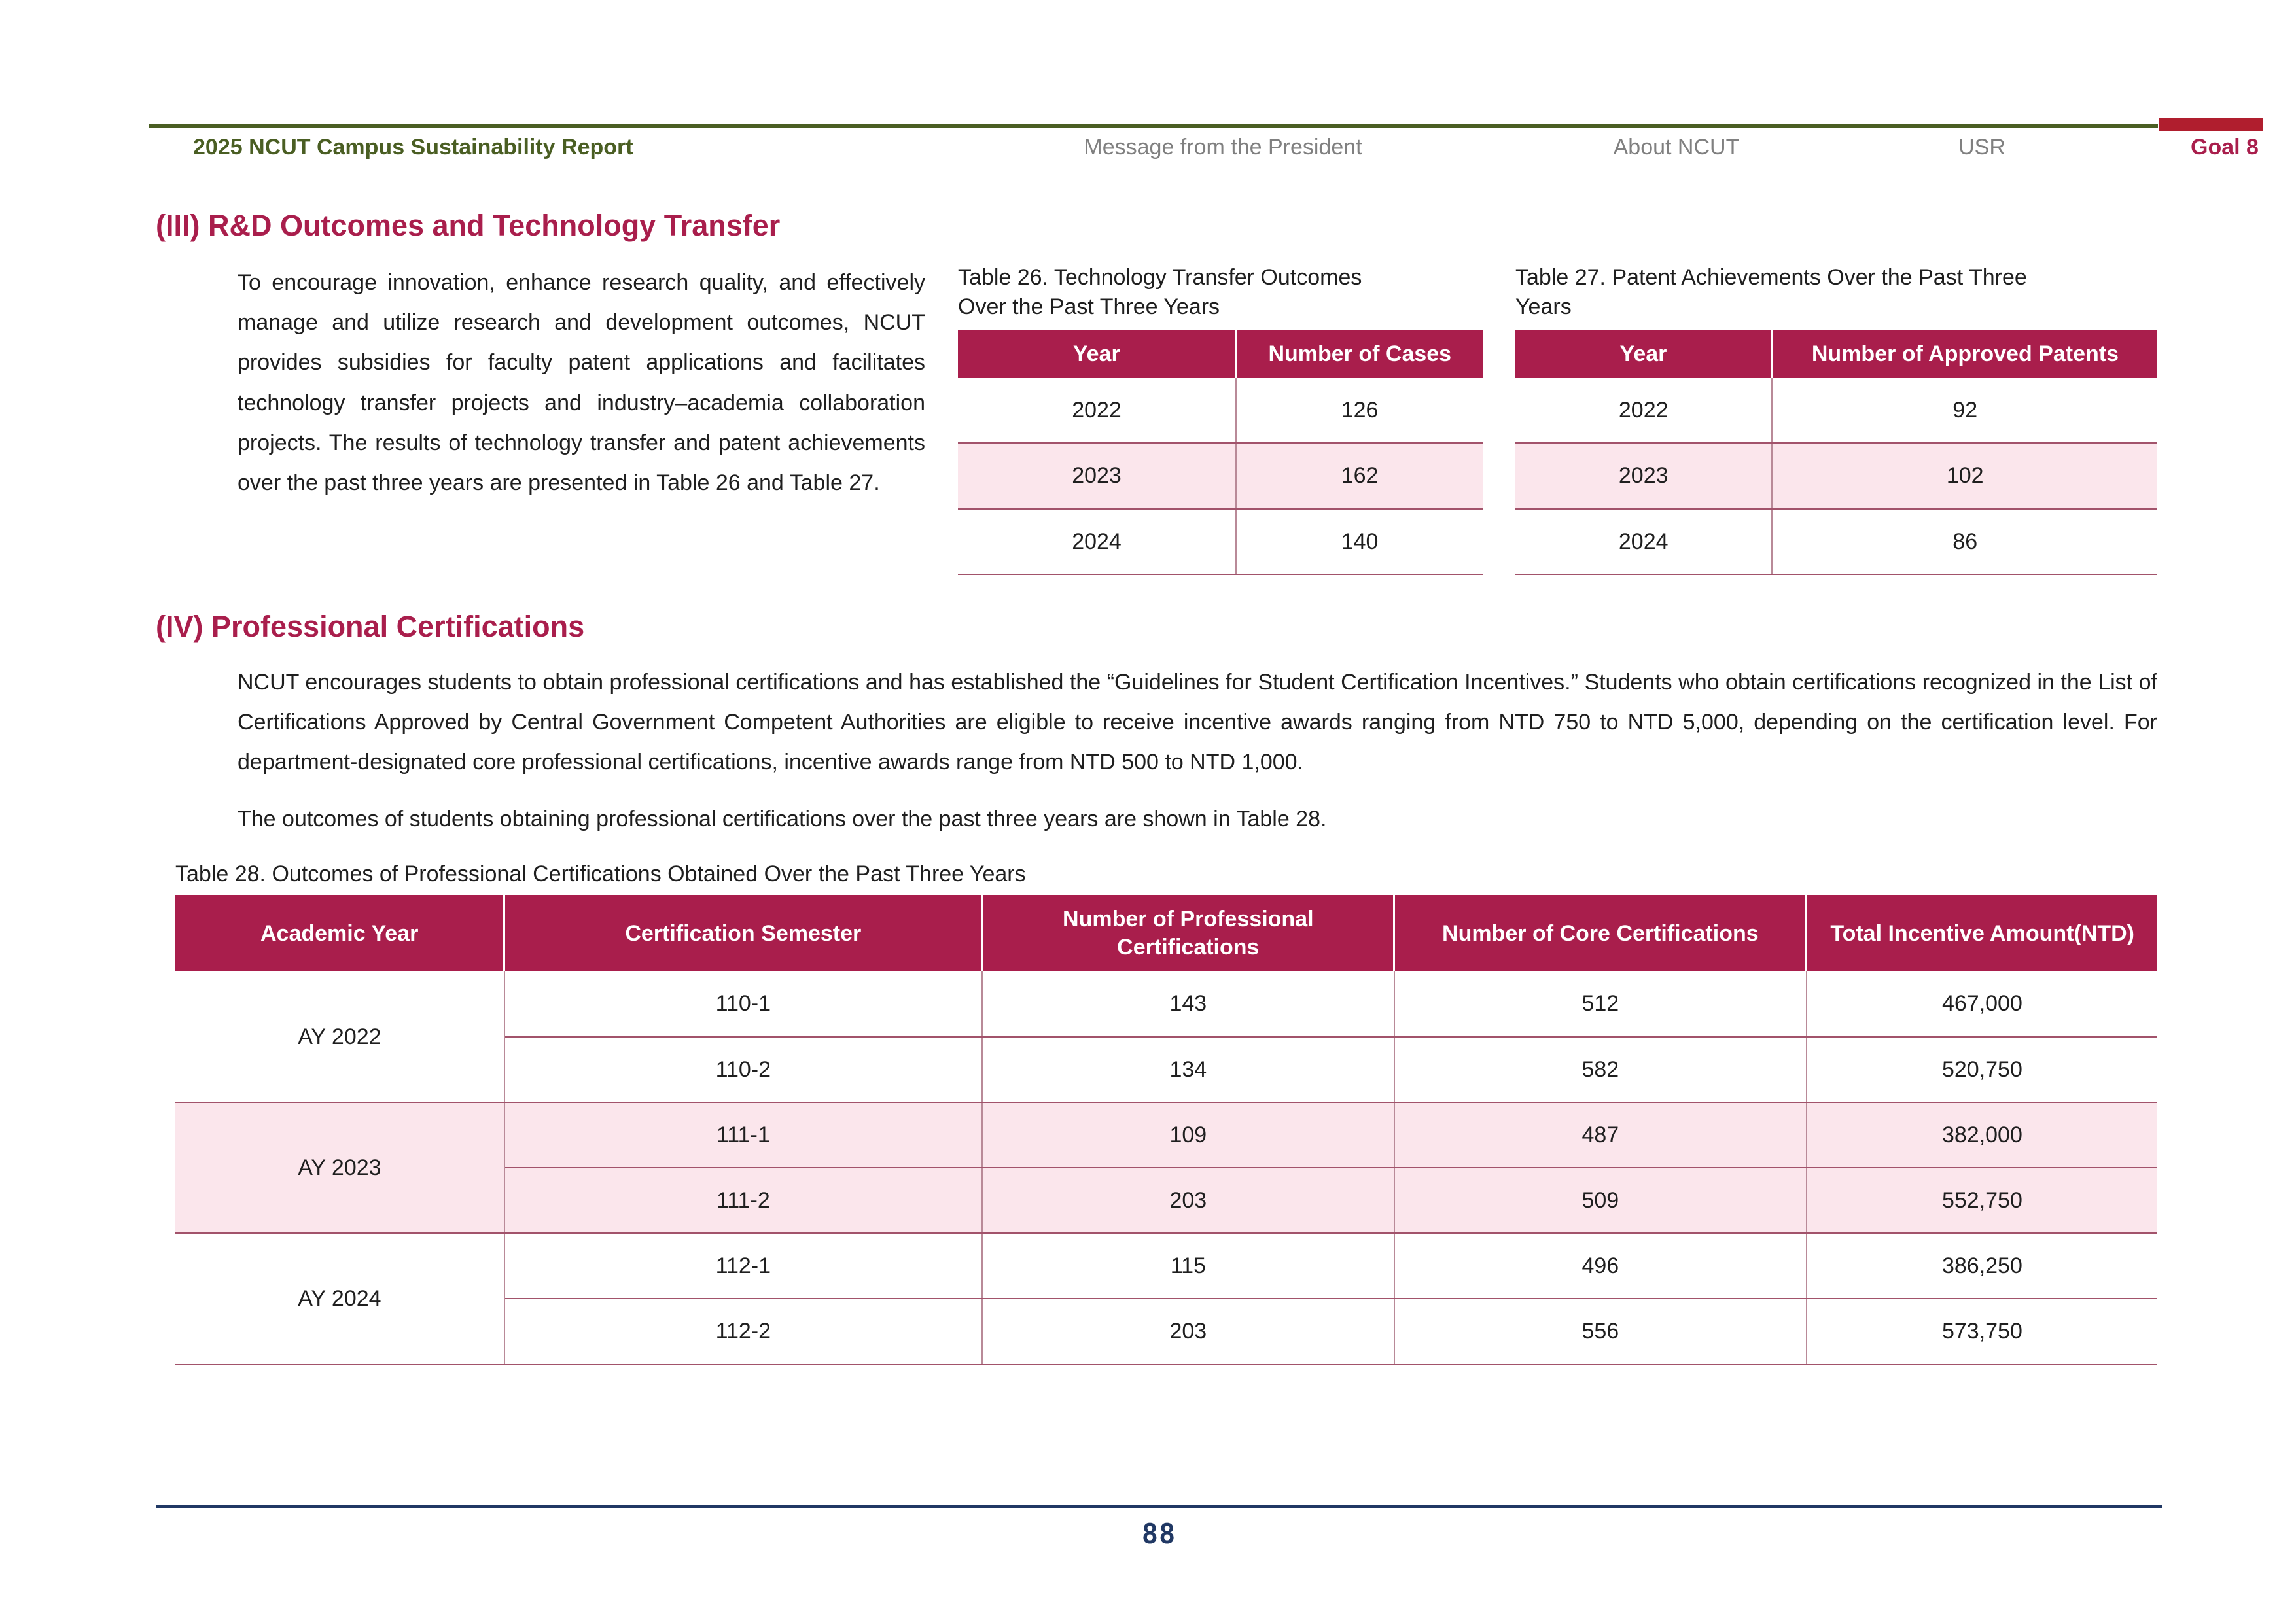 This screenshot has width=2296, height=1623. I want to click on table-cell: 496, so click(1600, 1267).